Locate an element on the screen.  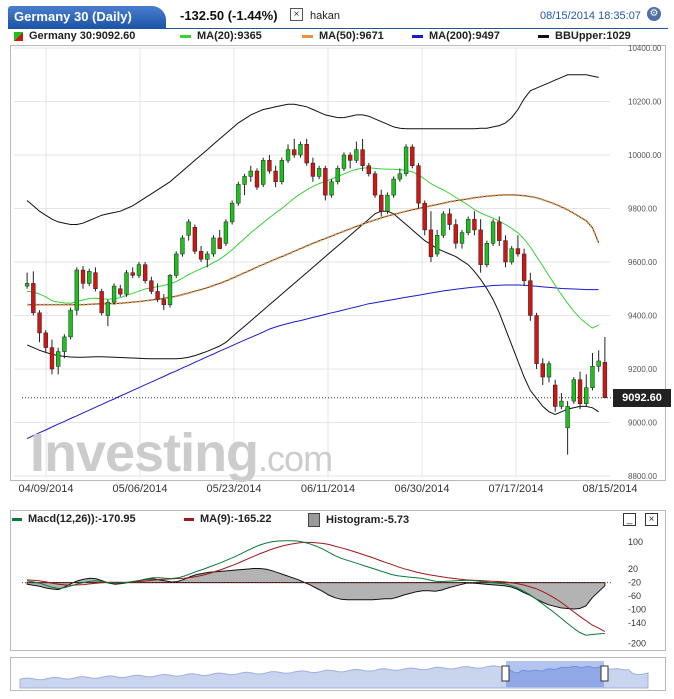
legend-macd-label: Macd(12,26)):-170.95 is located at coordinates (82, 519).